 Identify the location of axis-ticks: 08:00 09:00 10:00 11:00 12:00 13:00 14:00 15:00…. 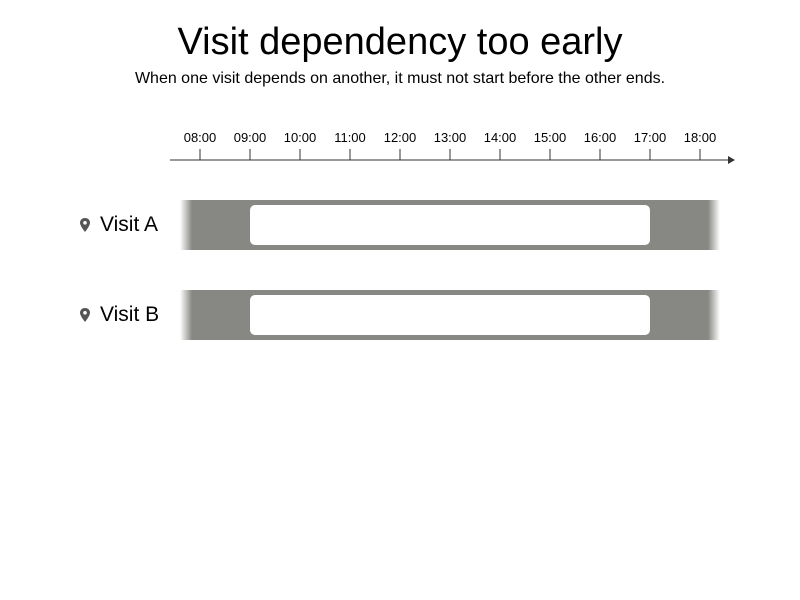
(450, 145).